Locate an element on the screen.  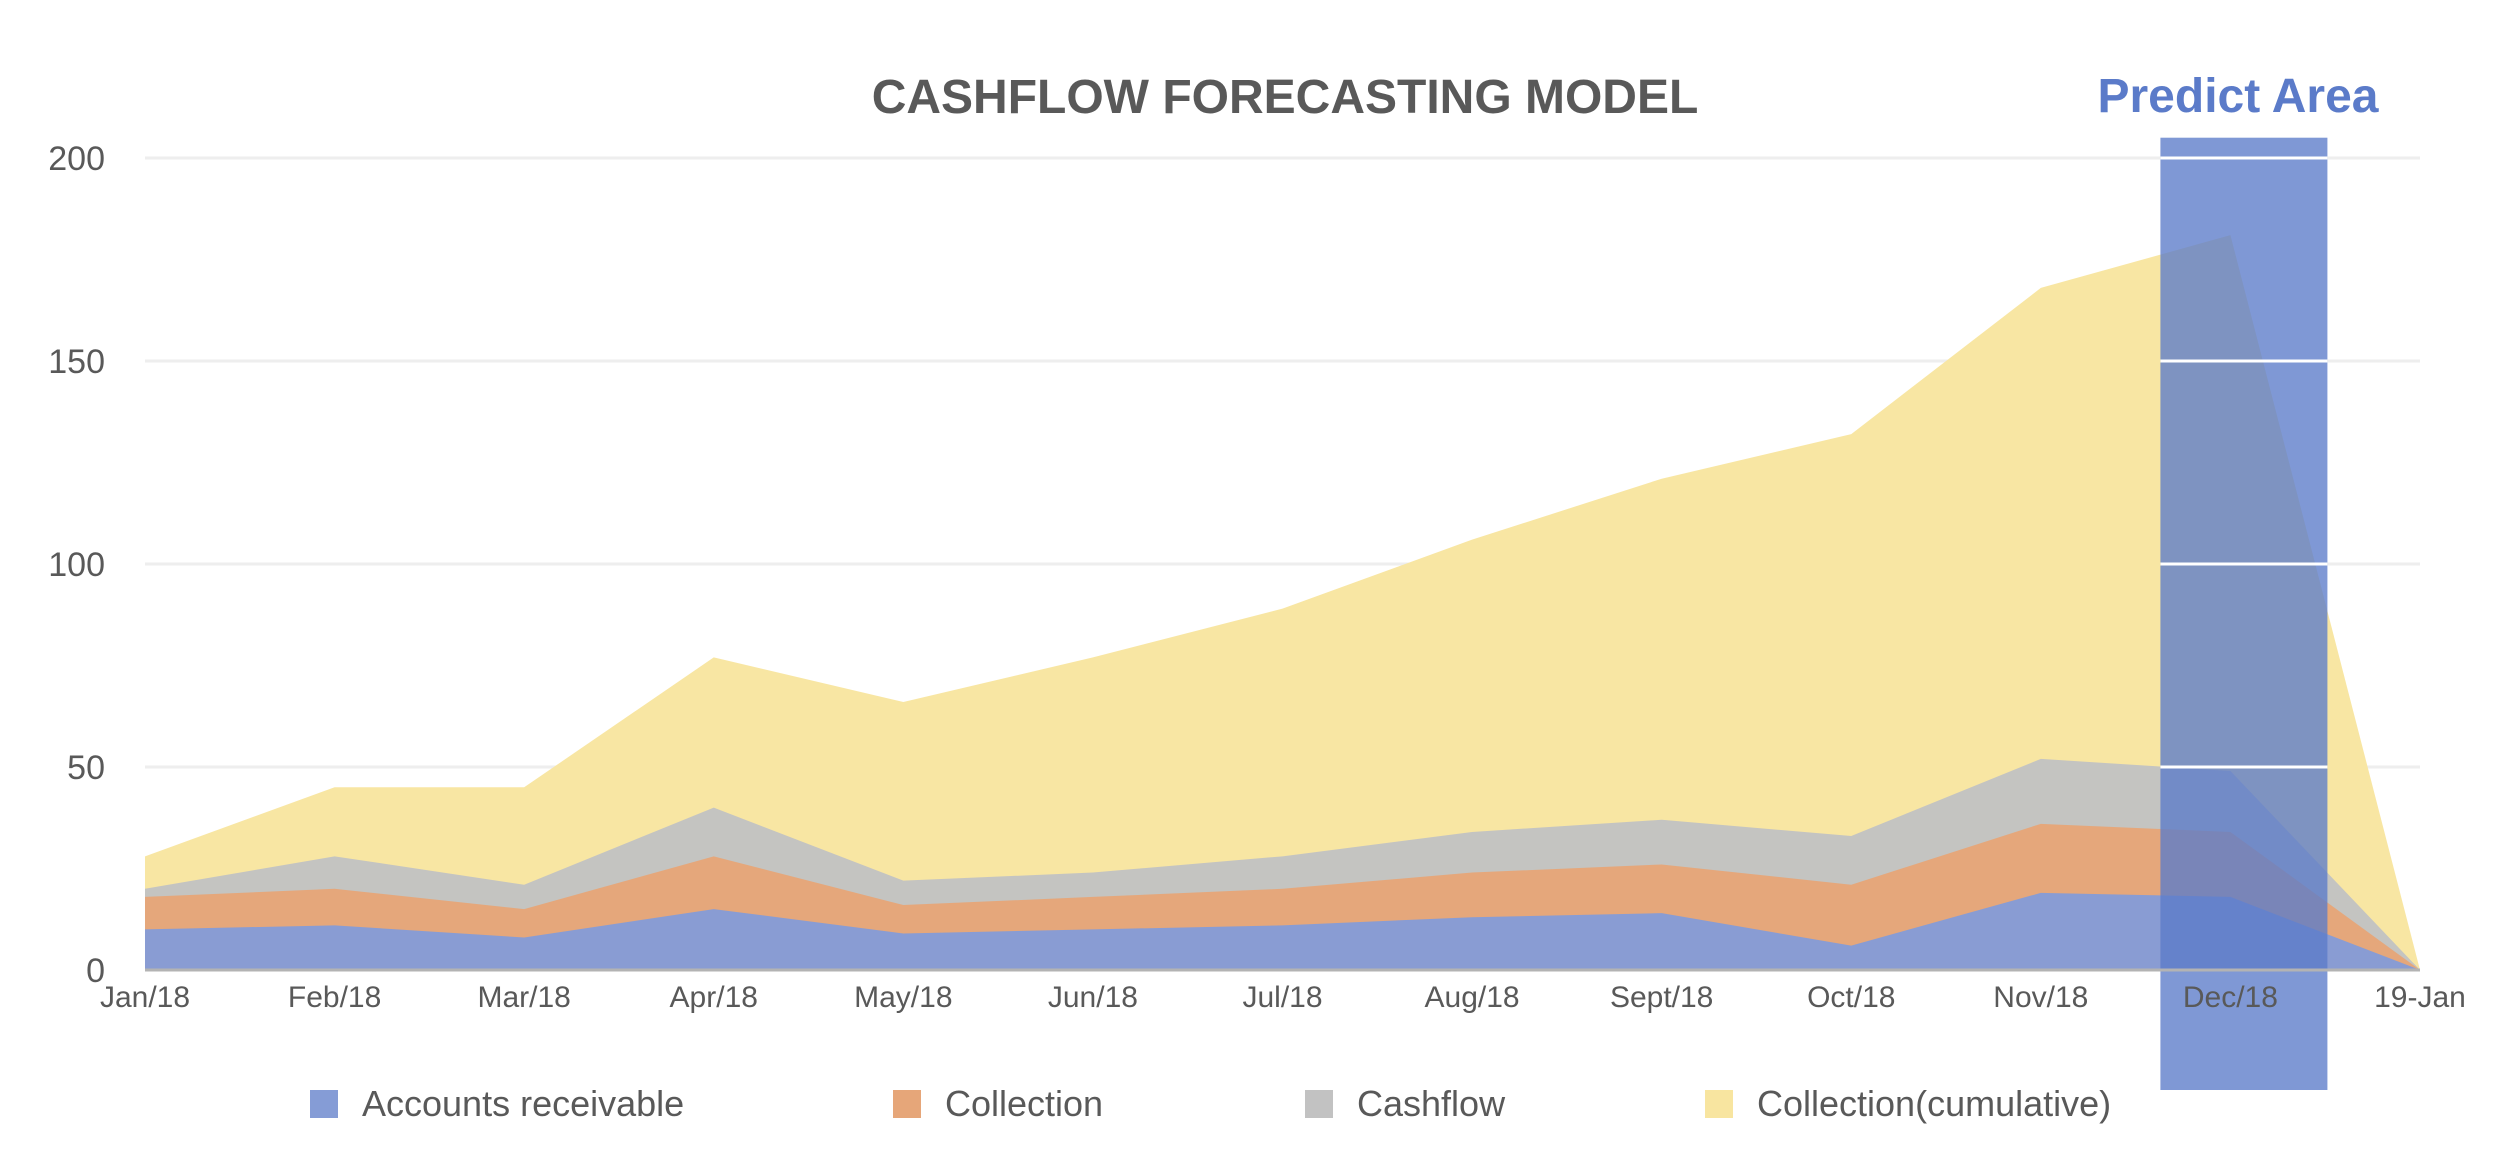
x-tick-label: Oct/18 is located at coordinates (1851, 997).